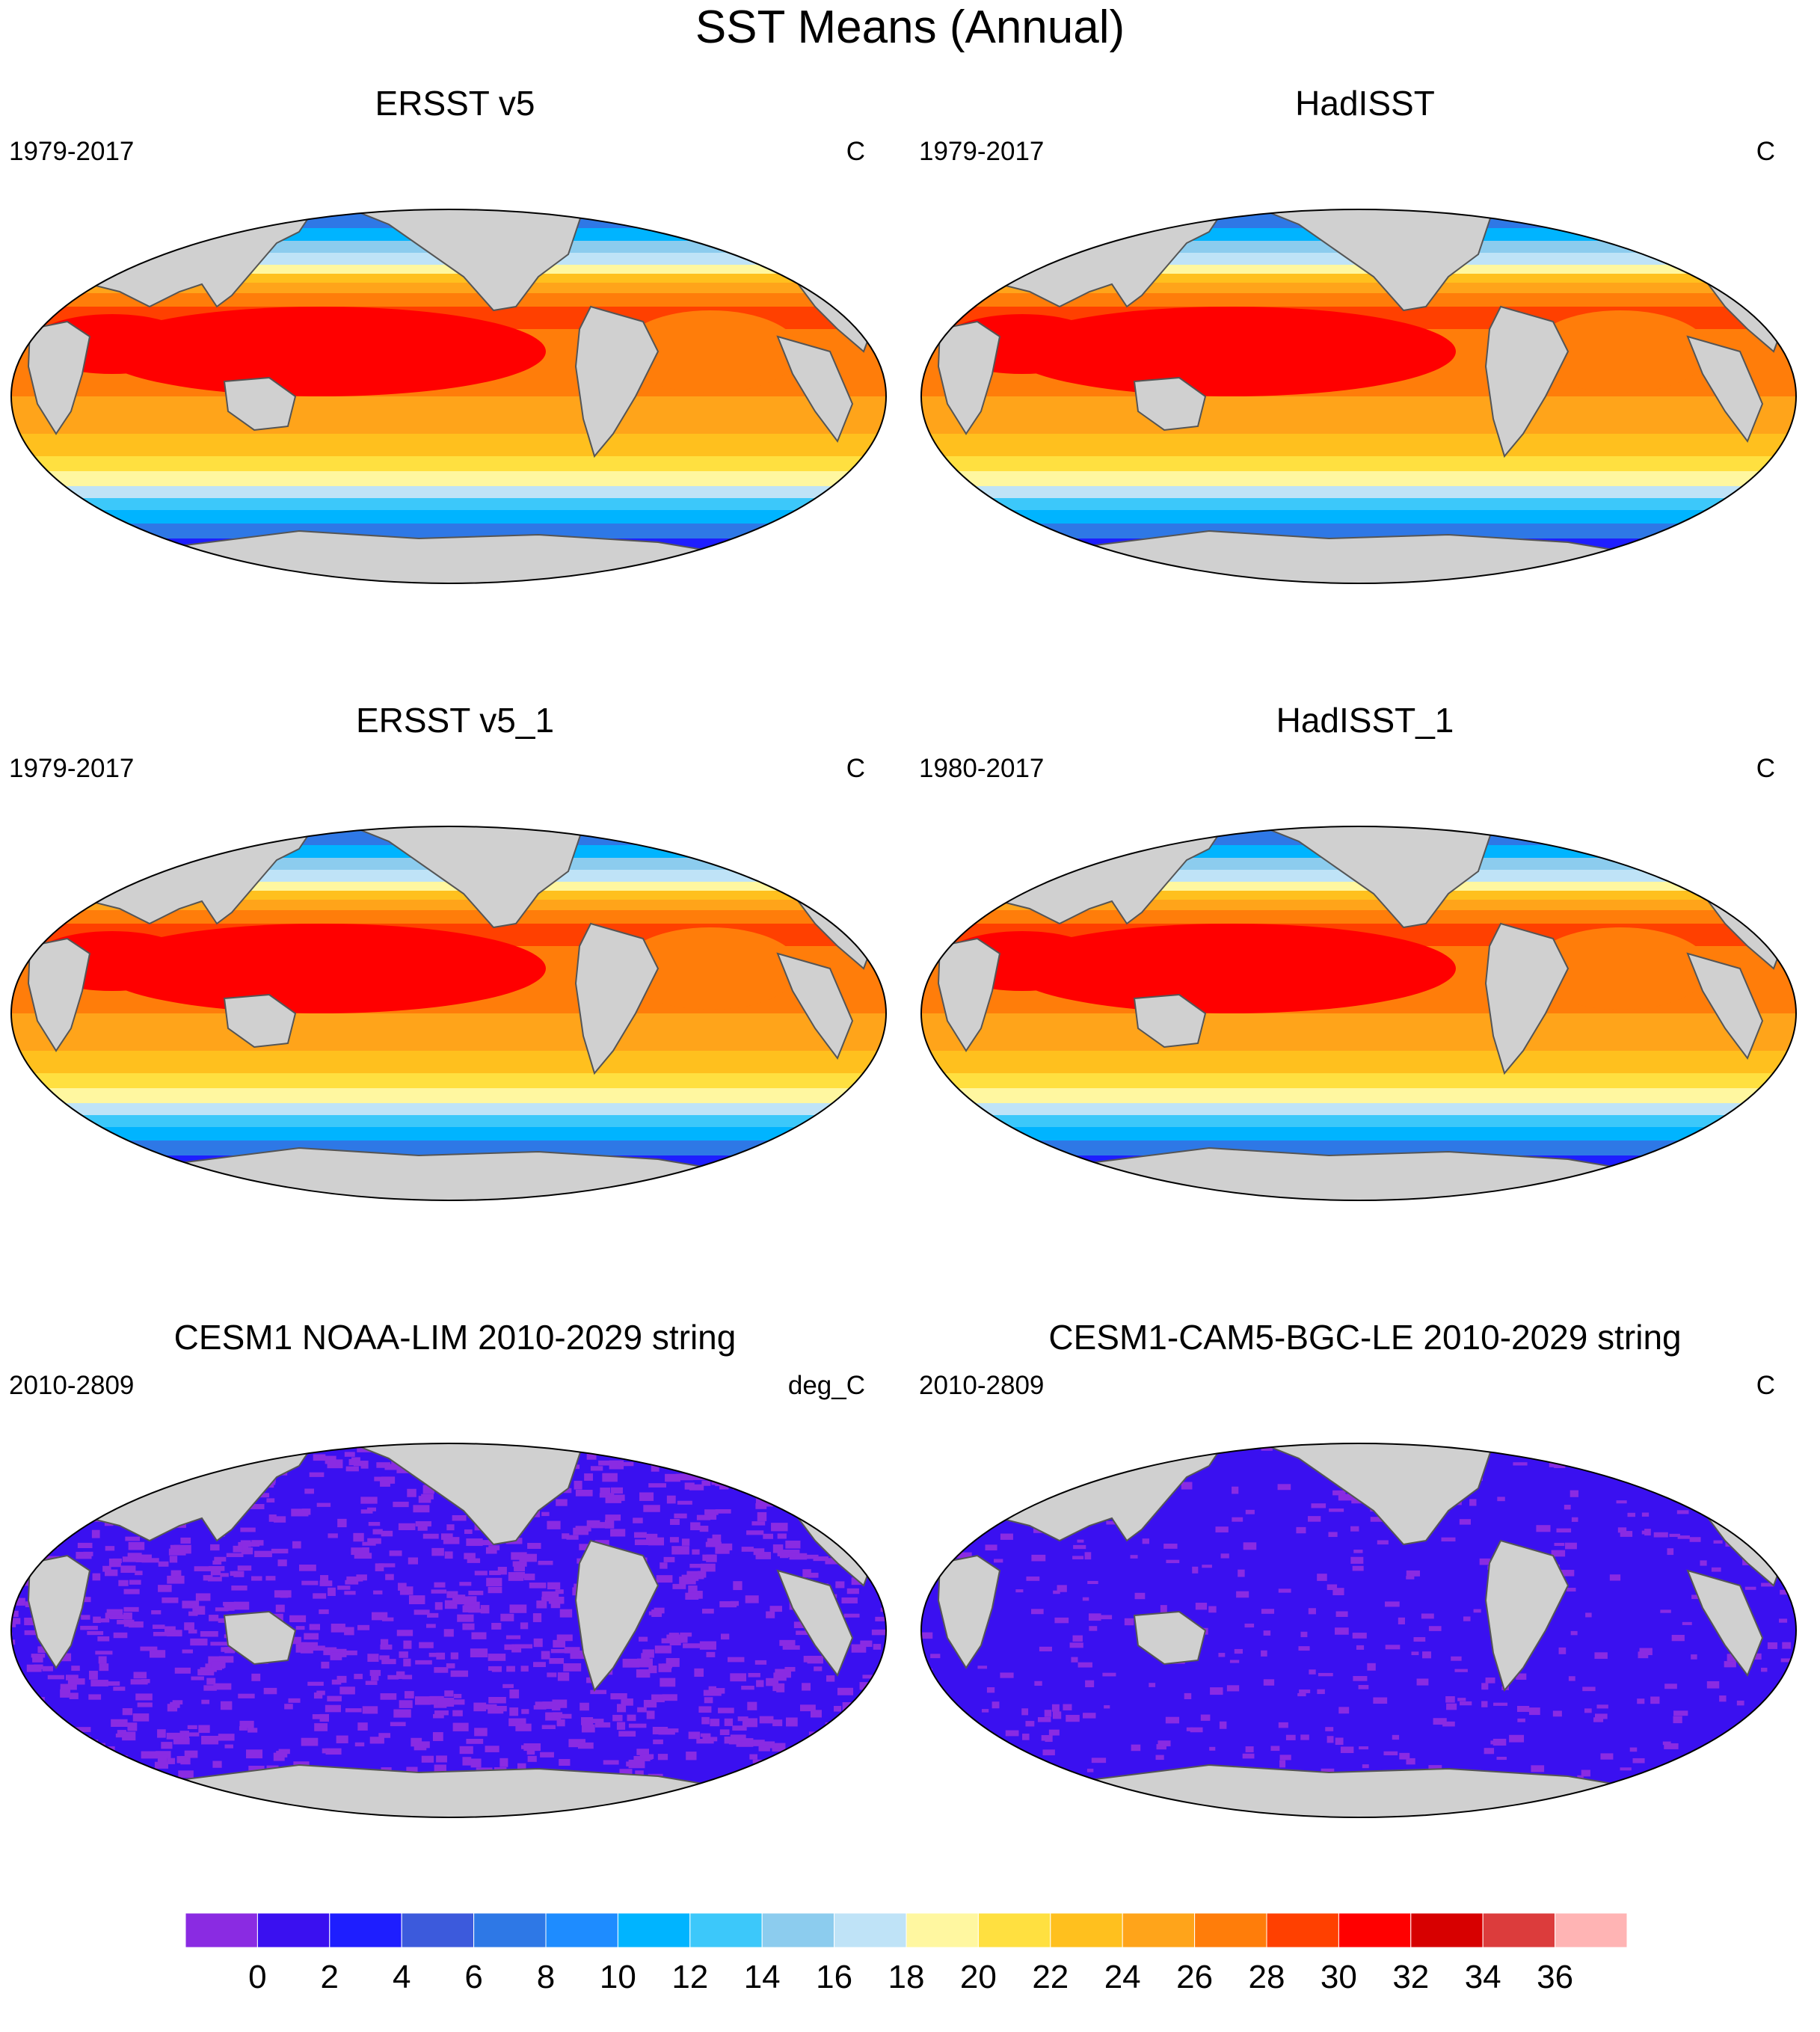 Image resolution: width=1820 pixels, height=2032 pixels. What do you see at coordinates (401, 1977) in the screenshot?
I see `colorbar-tick-label: 4` at bounding box center [401, 1977].